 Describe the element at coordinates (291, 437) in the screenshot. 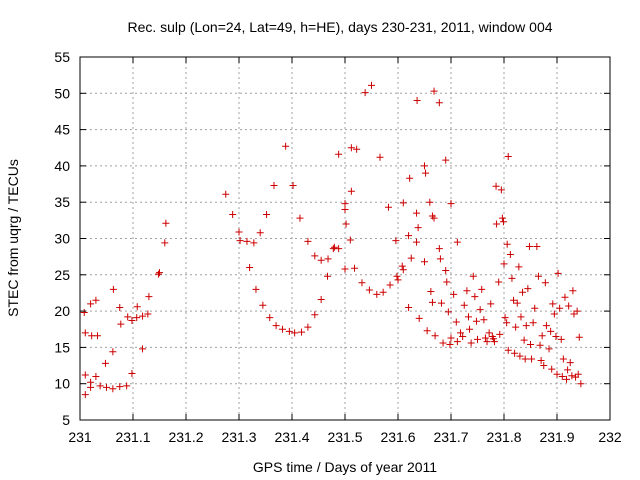

I see `x-tick-label: 231.4` at that location.